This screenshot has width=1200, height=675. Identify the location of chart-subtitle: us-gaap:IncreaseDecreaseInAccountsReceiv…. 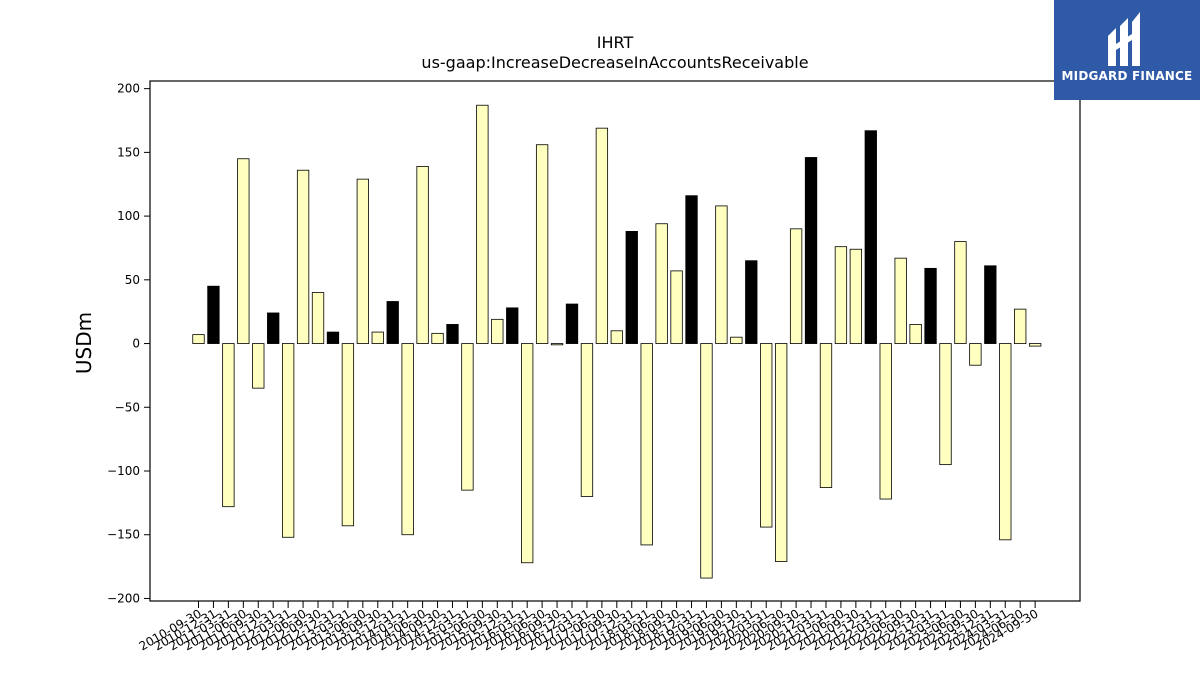
(614, 62).